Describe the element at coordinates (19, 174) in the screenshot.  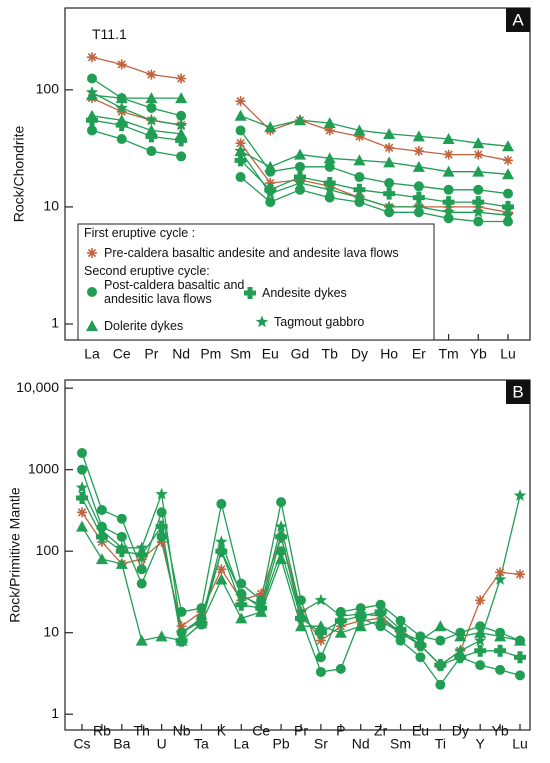
I see `y-axis-label: Rock/Chondrite` at that location.